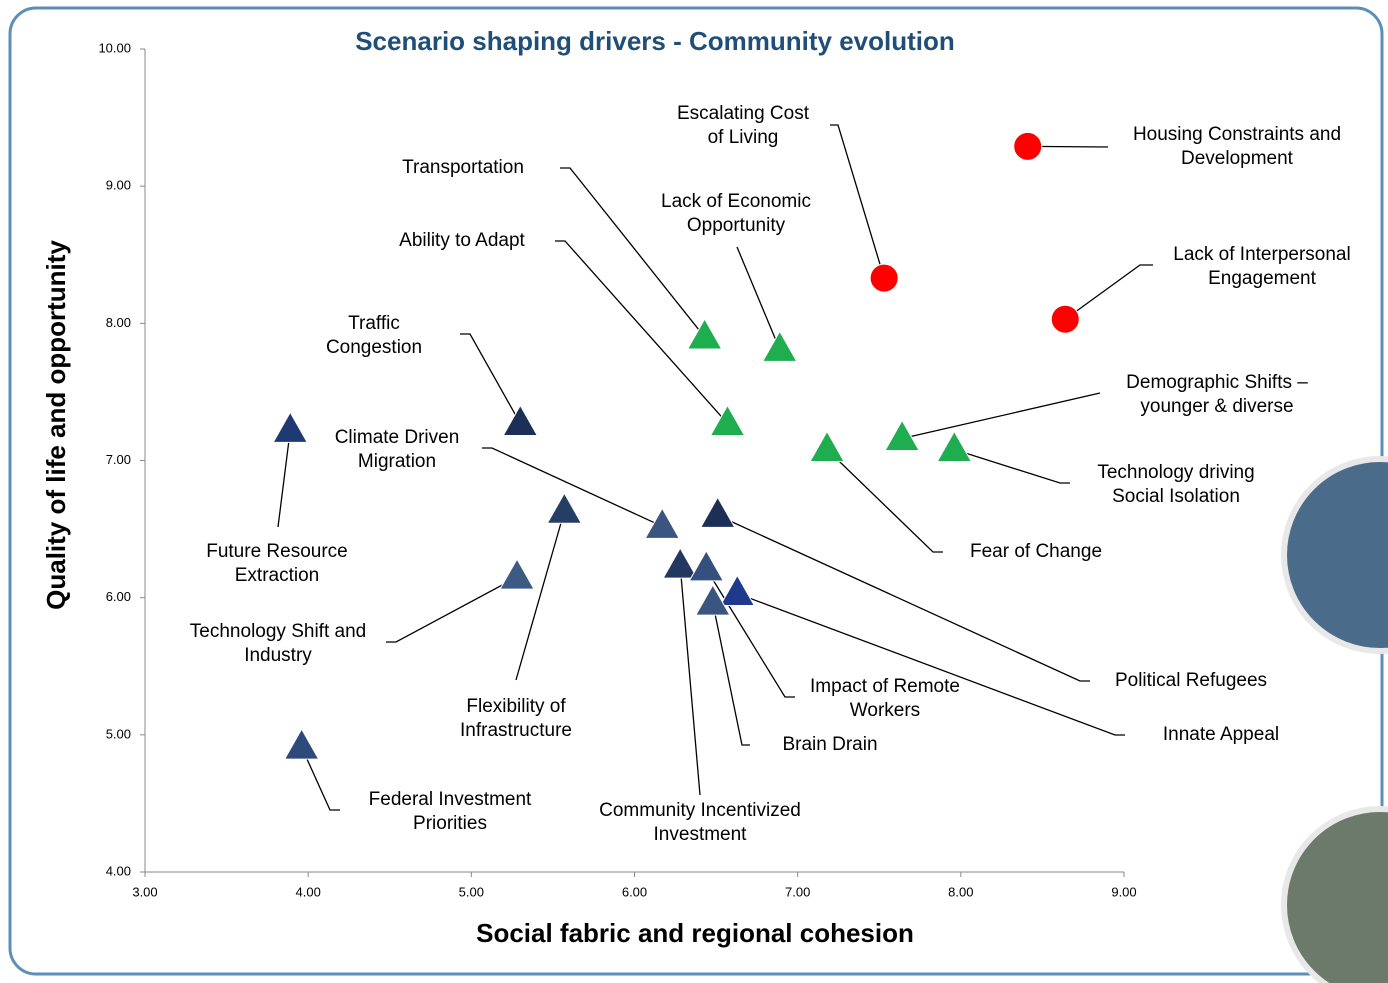 The width and height of the screenshot is (1388, 983). I want to click on point-label: Lack of Economic, so click(736, 201).